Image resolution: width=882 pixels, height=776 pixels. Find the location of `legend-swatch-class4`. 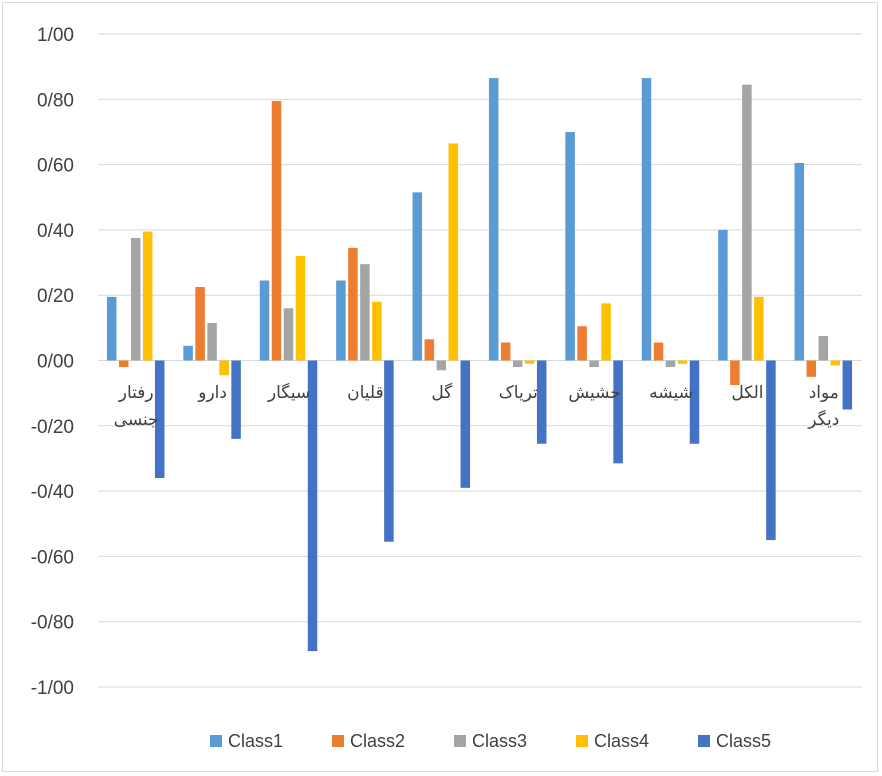

legend-swatch-class4 is located at coordinates (582, 741).